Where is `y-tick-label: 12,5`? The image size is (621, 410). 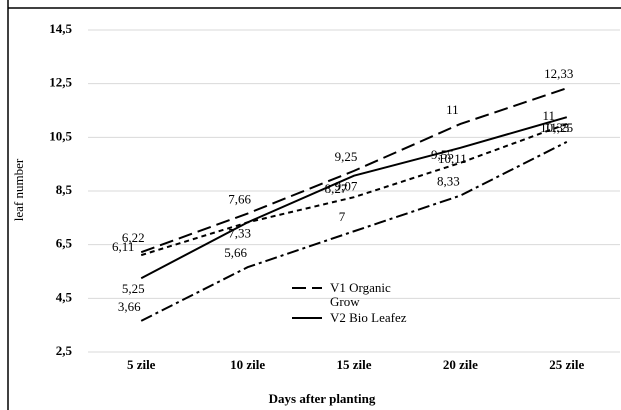
y-tick-label: 12,5 is located at coordinates (60, 82).